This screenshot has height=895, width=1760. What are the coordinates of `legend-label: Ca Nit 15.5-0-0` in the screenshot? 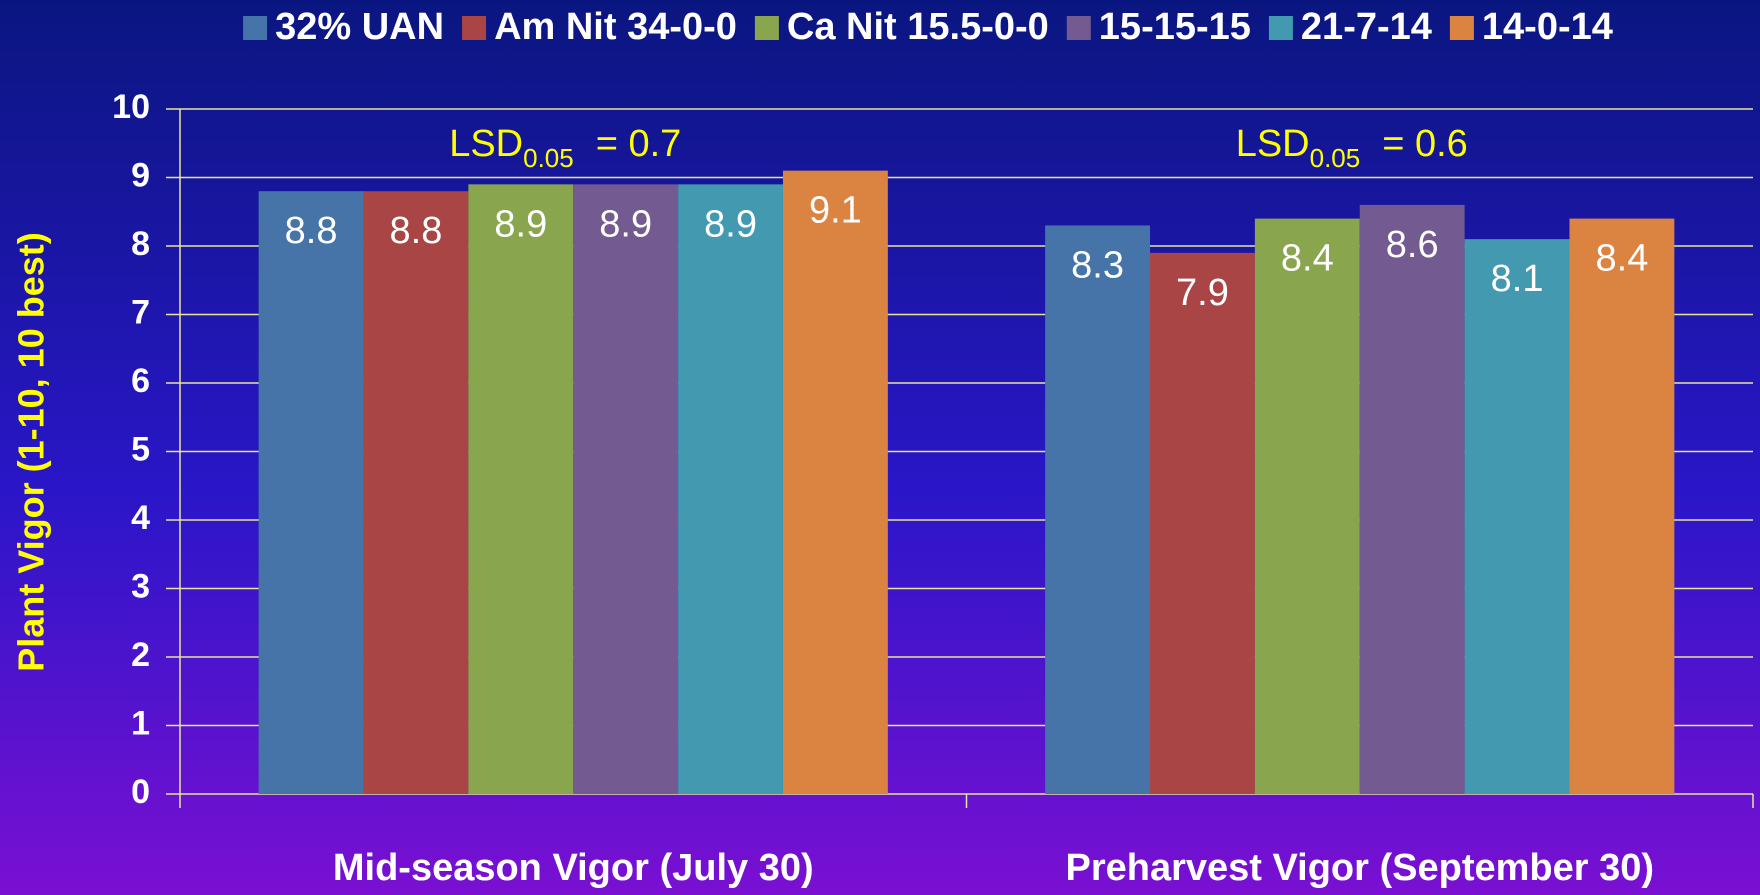 It's located at (918, 27).